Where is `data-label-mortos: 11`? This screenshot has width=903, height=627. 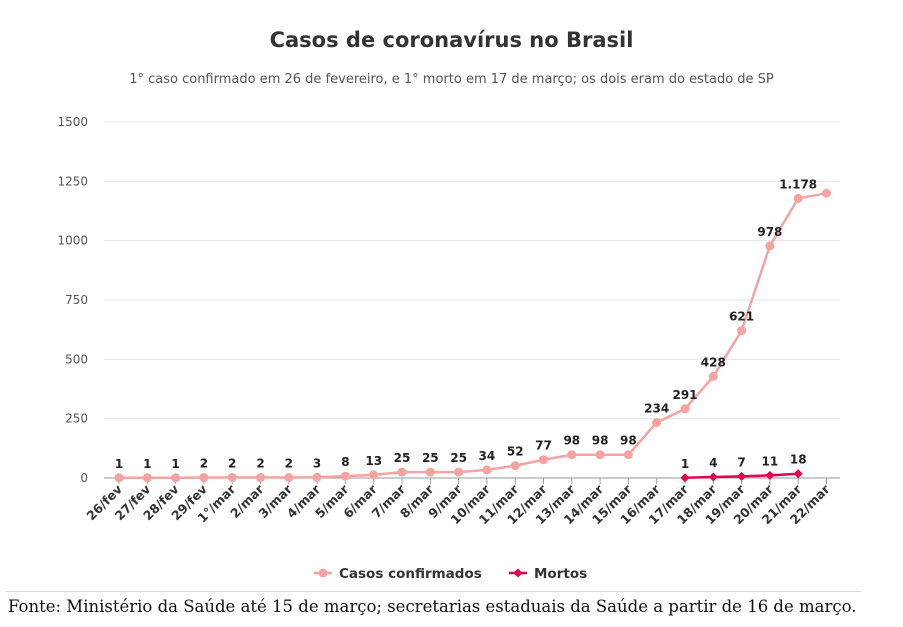 data-label-mortos: 11 is located at coordinates (770, 461).